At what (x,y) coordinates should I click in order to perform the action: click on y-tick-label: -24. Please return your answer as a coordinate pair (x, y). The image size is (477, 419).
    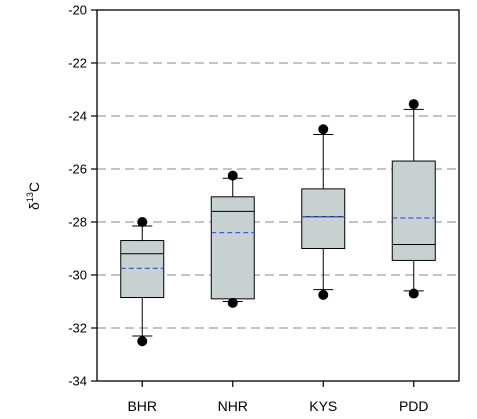
    Looking at the image, I should click on (77, 116).